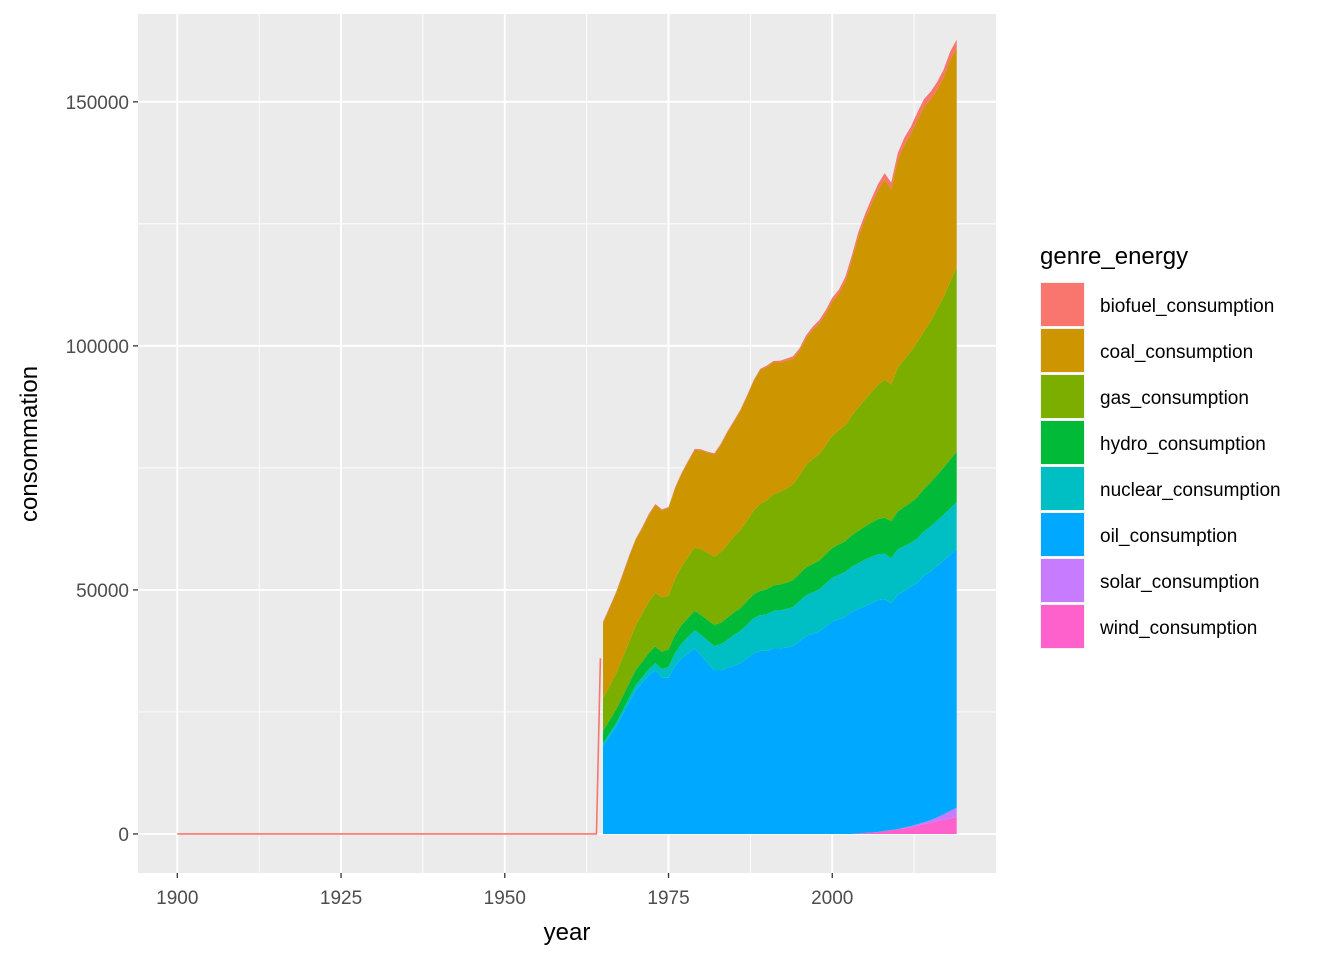 This screenshot has height=960, width=1344. I want to click on legend-label-hydro-consumption: hydro_consumption, so click(1183, 444).